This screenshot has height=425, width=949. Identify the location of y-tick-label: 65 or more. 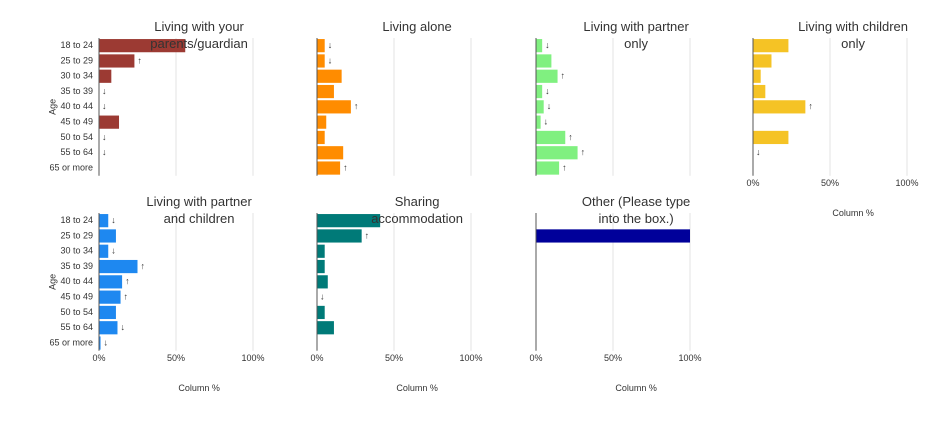
(71, 342).